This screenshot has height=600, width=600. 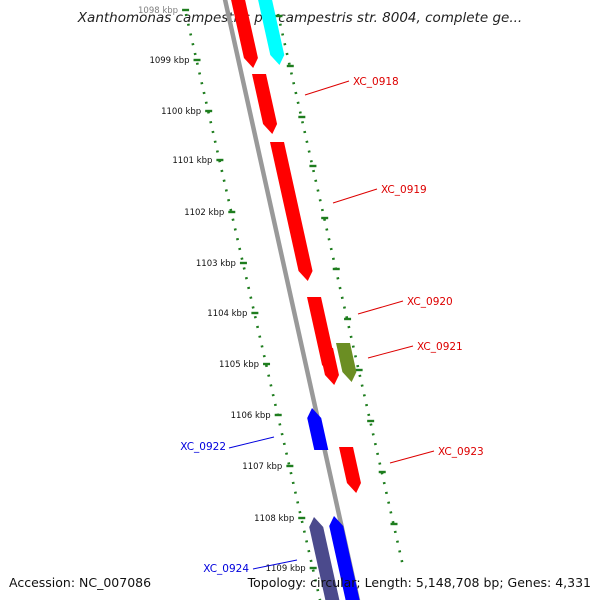 What do you see at coordinates (404, 190) in the screenshot?
I see `gene-label: XC_0919` at bounding box center [404, 190].